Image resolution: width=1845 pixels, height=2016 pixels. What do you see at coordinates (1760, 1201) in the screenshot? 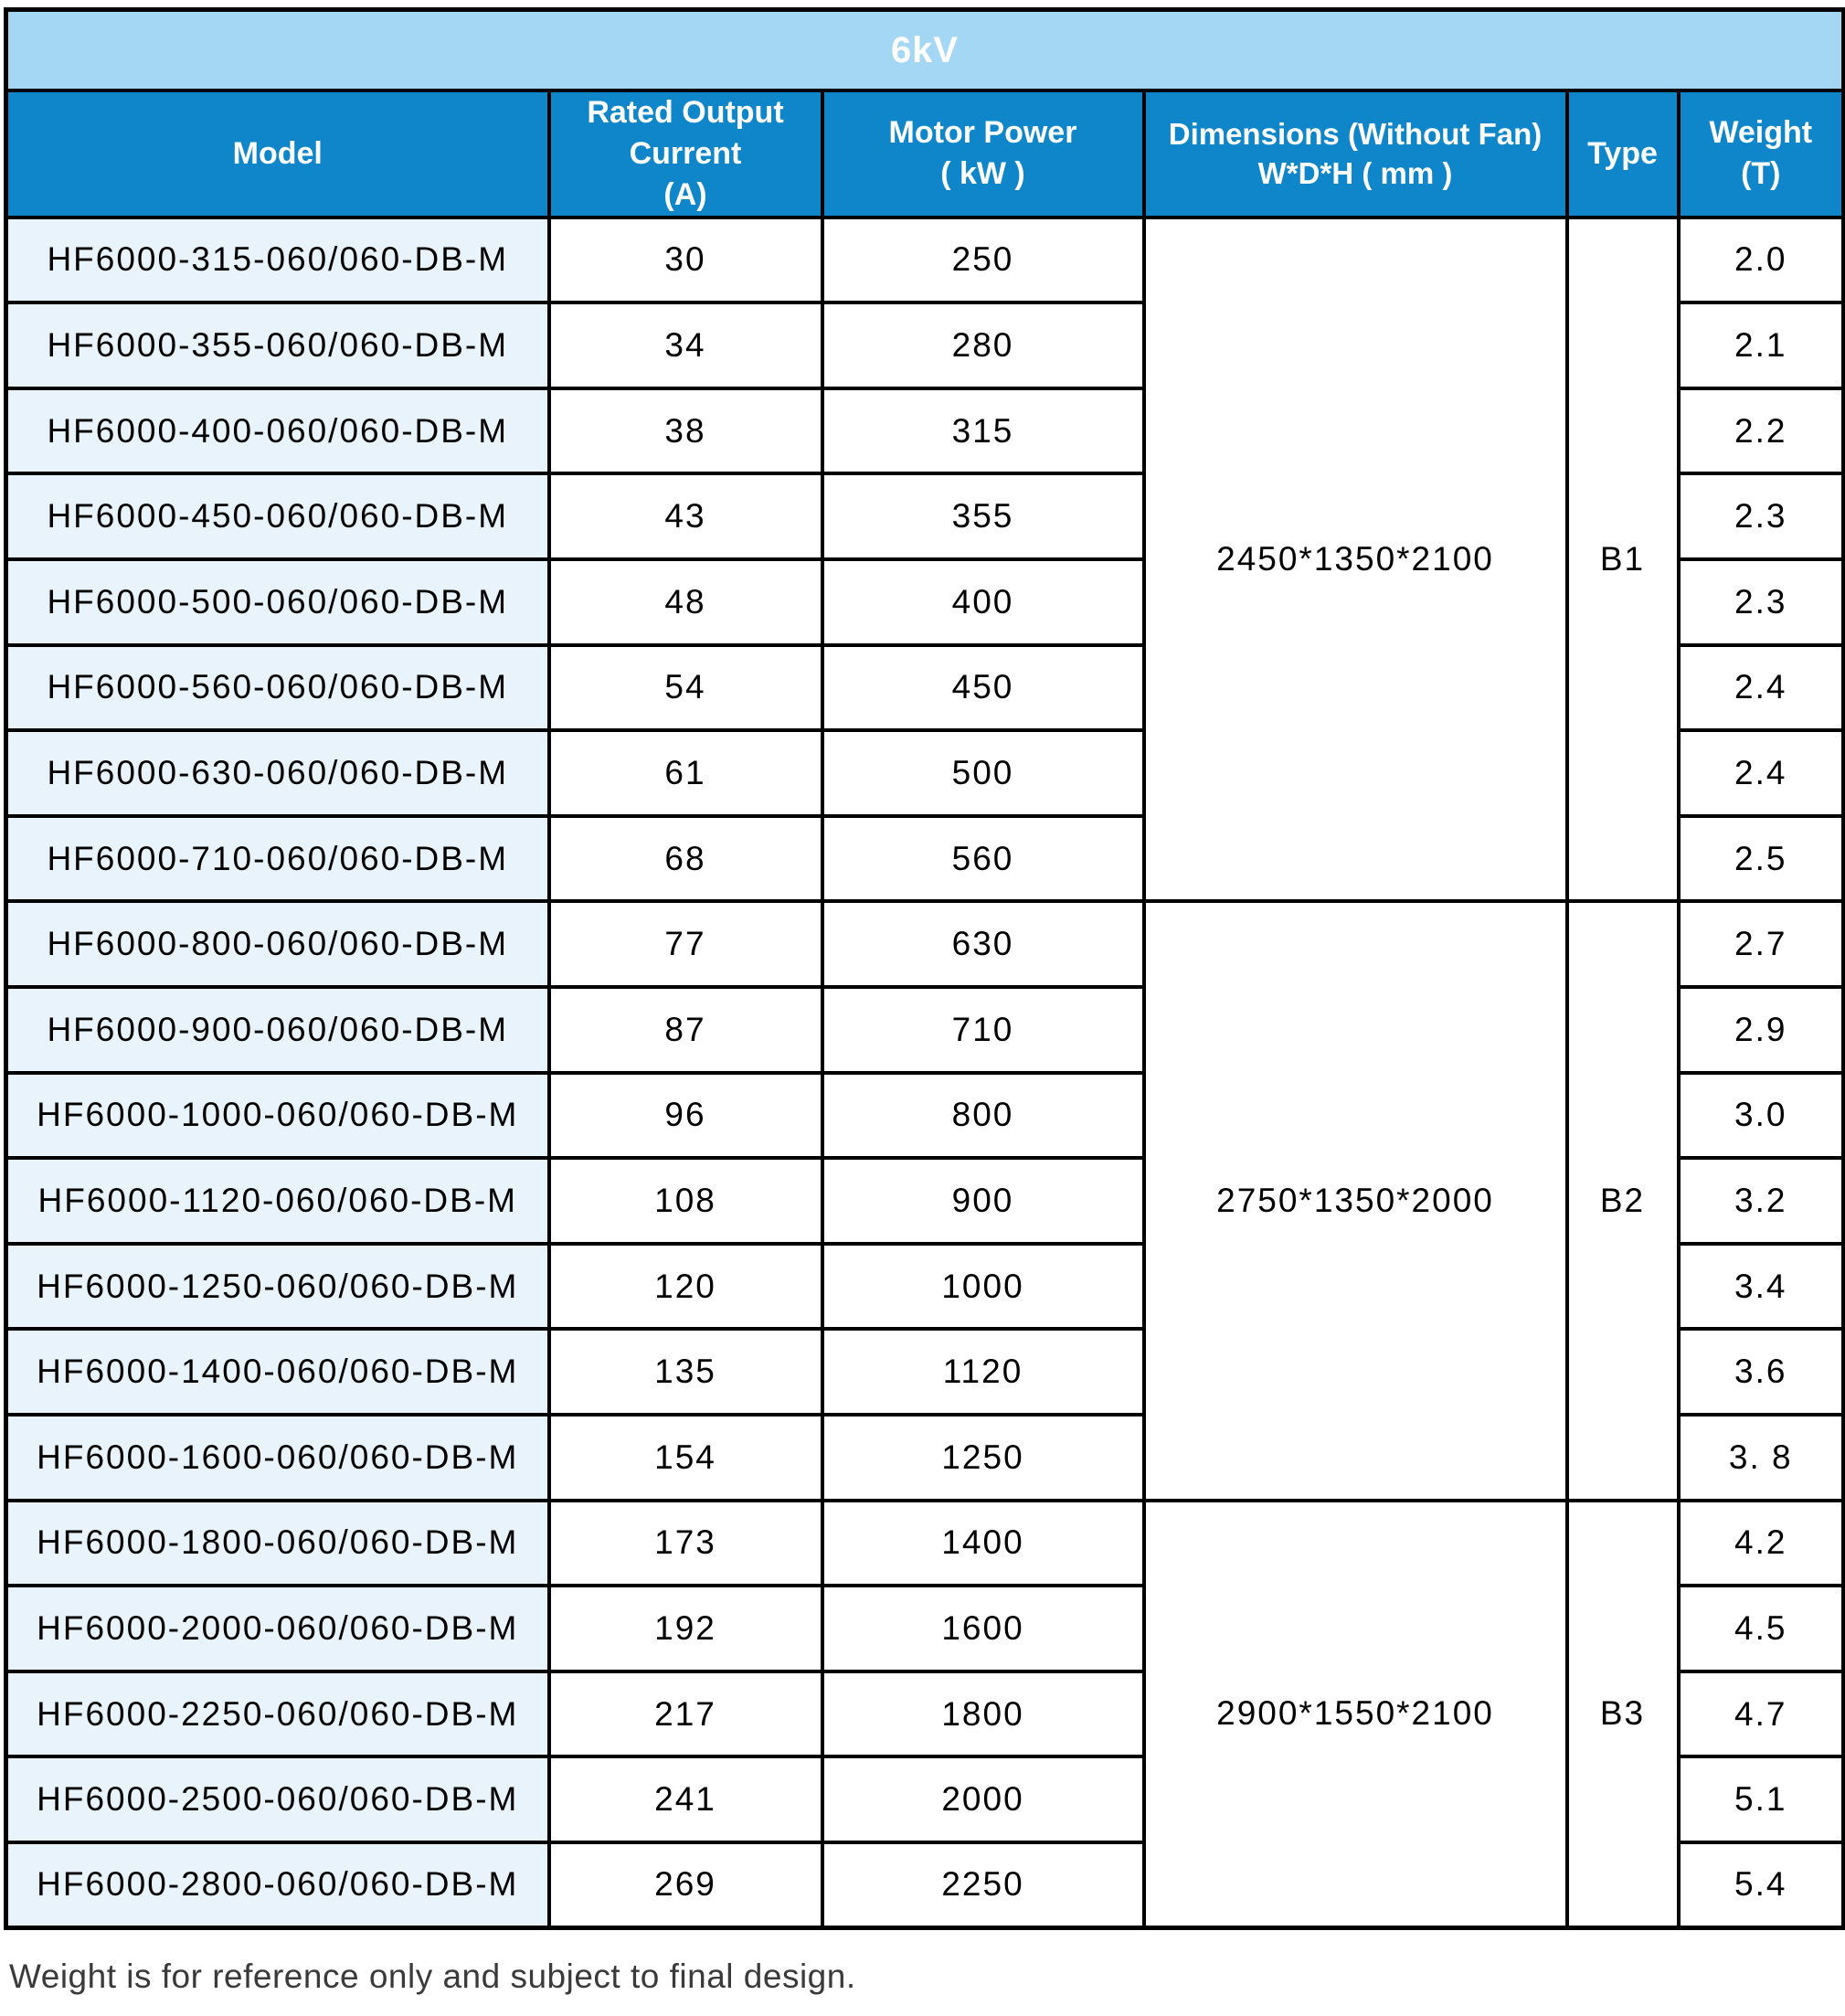
I see `weight-cell: 3.2` at bounding box center [1760, 1201].